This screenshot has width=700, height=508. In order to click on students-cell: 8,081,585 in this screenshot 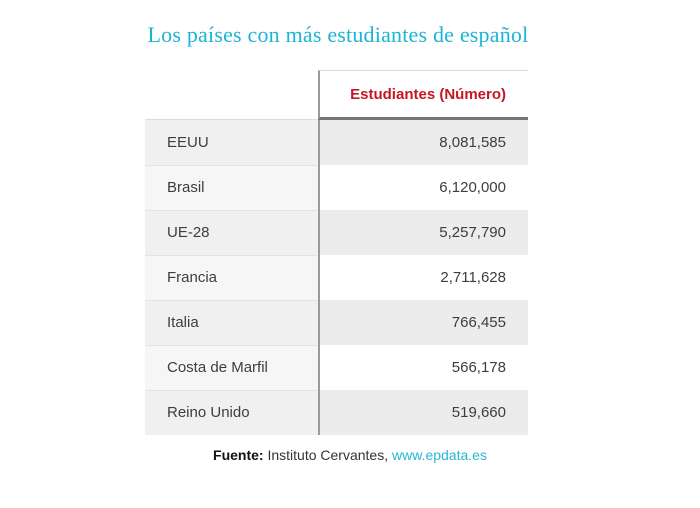, I will do `click(423, 142)`.